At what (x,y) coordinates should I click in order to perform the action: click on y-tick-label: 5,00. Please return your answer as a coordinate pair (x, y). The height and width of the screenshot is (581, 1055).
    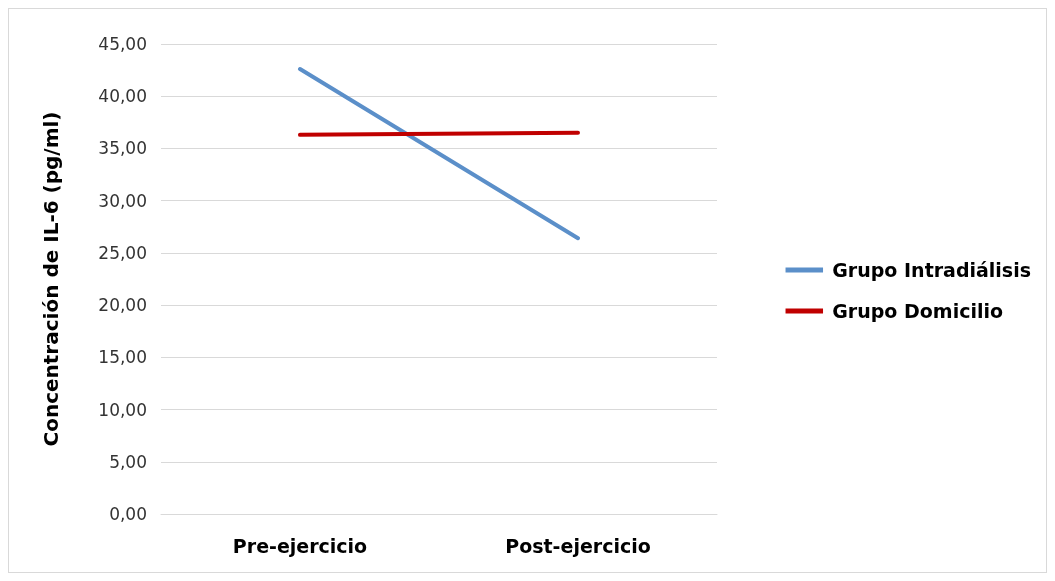
    Looking at the image, I should click on (128, 461).